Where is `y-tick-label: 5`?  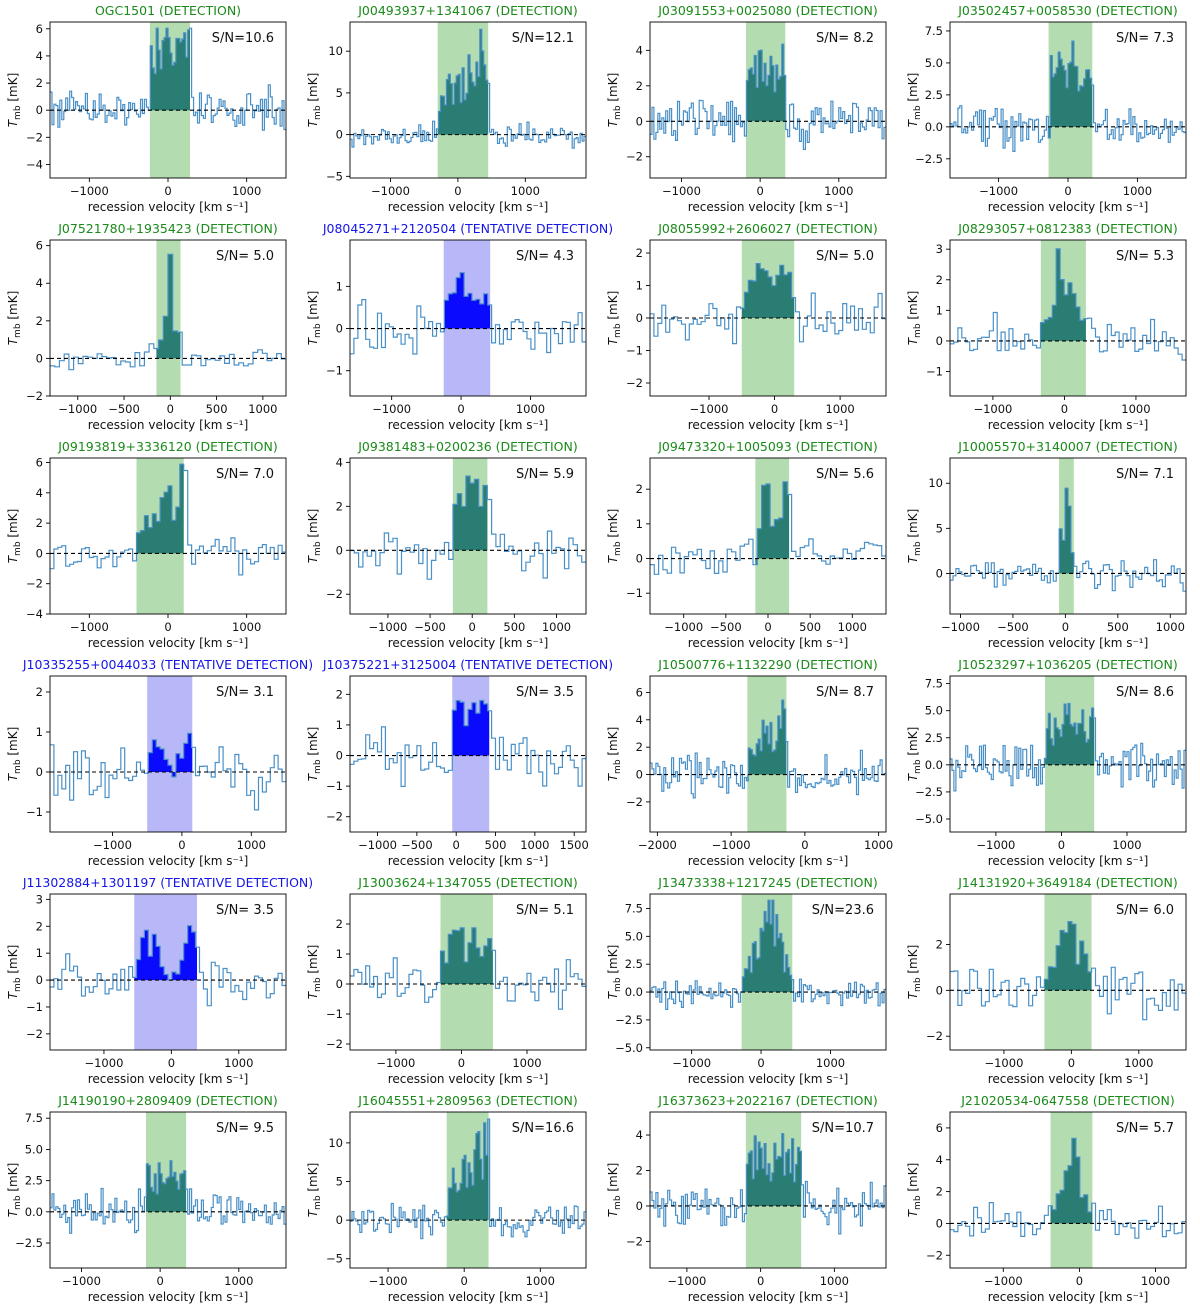 y-tick-label: 5 is located at coordinates (339, 1182).